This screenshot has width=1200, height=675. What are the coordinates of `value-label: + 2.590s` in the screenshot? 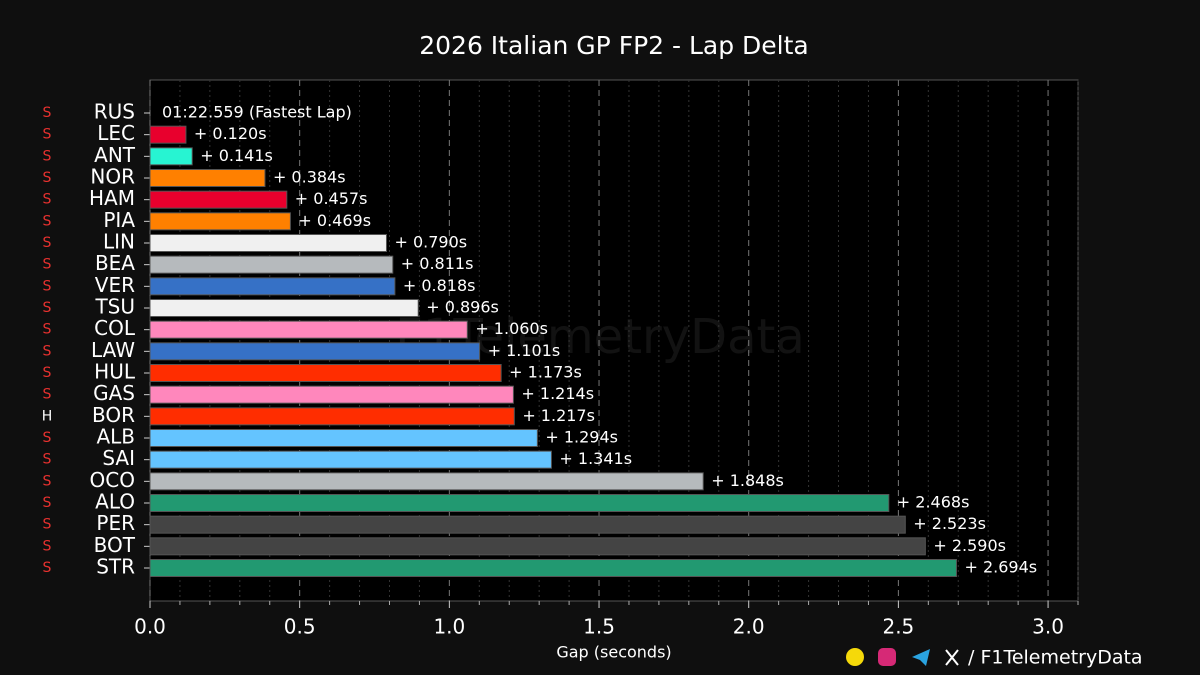 It's located at (969, 545).